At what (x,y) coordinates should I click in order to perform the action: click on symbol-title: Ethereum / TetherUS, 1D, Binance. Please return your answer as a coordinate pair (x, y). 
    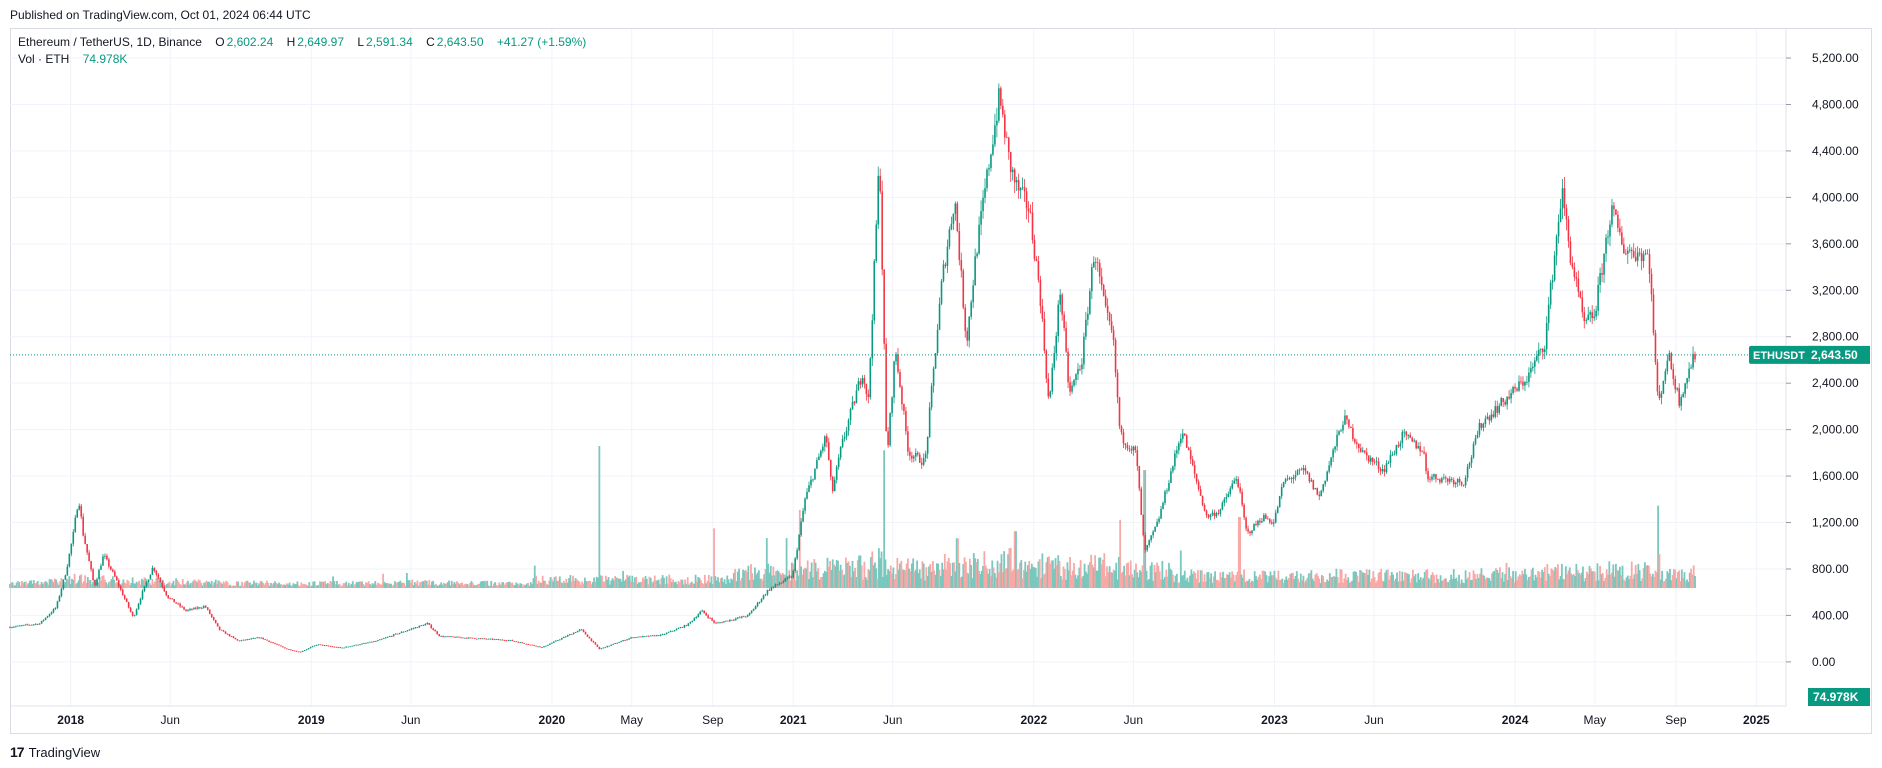
    Looking at the image, I should click on (110, 42).